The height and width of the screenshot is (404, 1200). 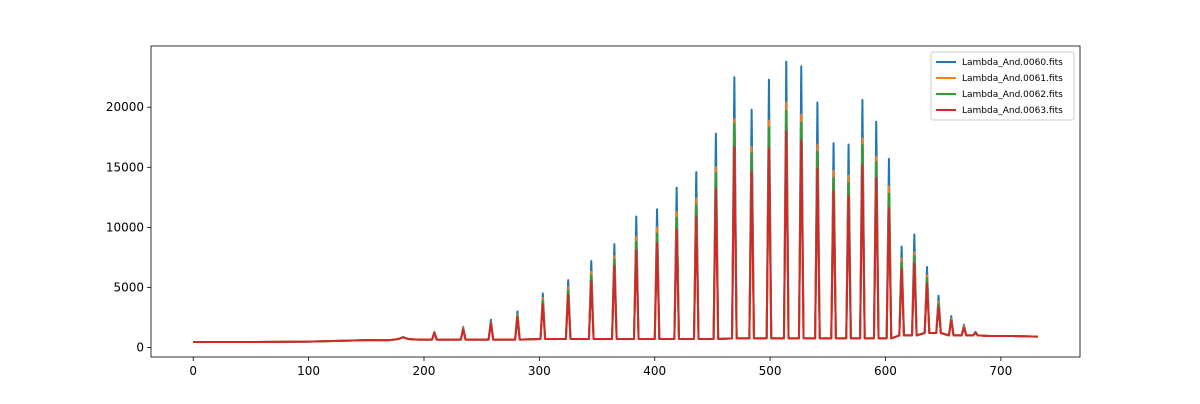 What do you see at coordinates (125, 227) in the screenshot?
I see `y-tick-label: 10000` at bounding box center [125, 227].